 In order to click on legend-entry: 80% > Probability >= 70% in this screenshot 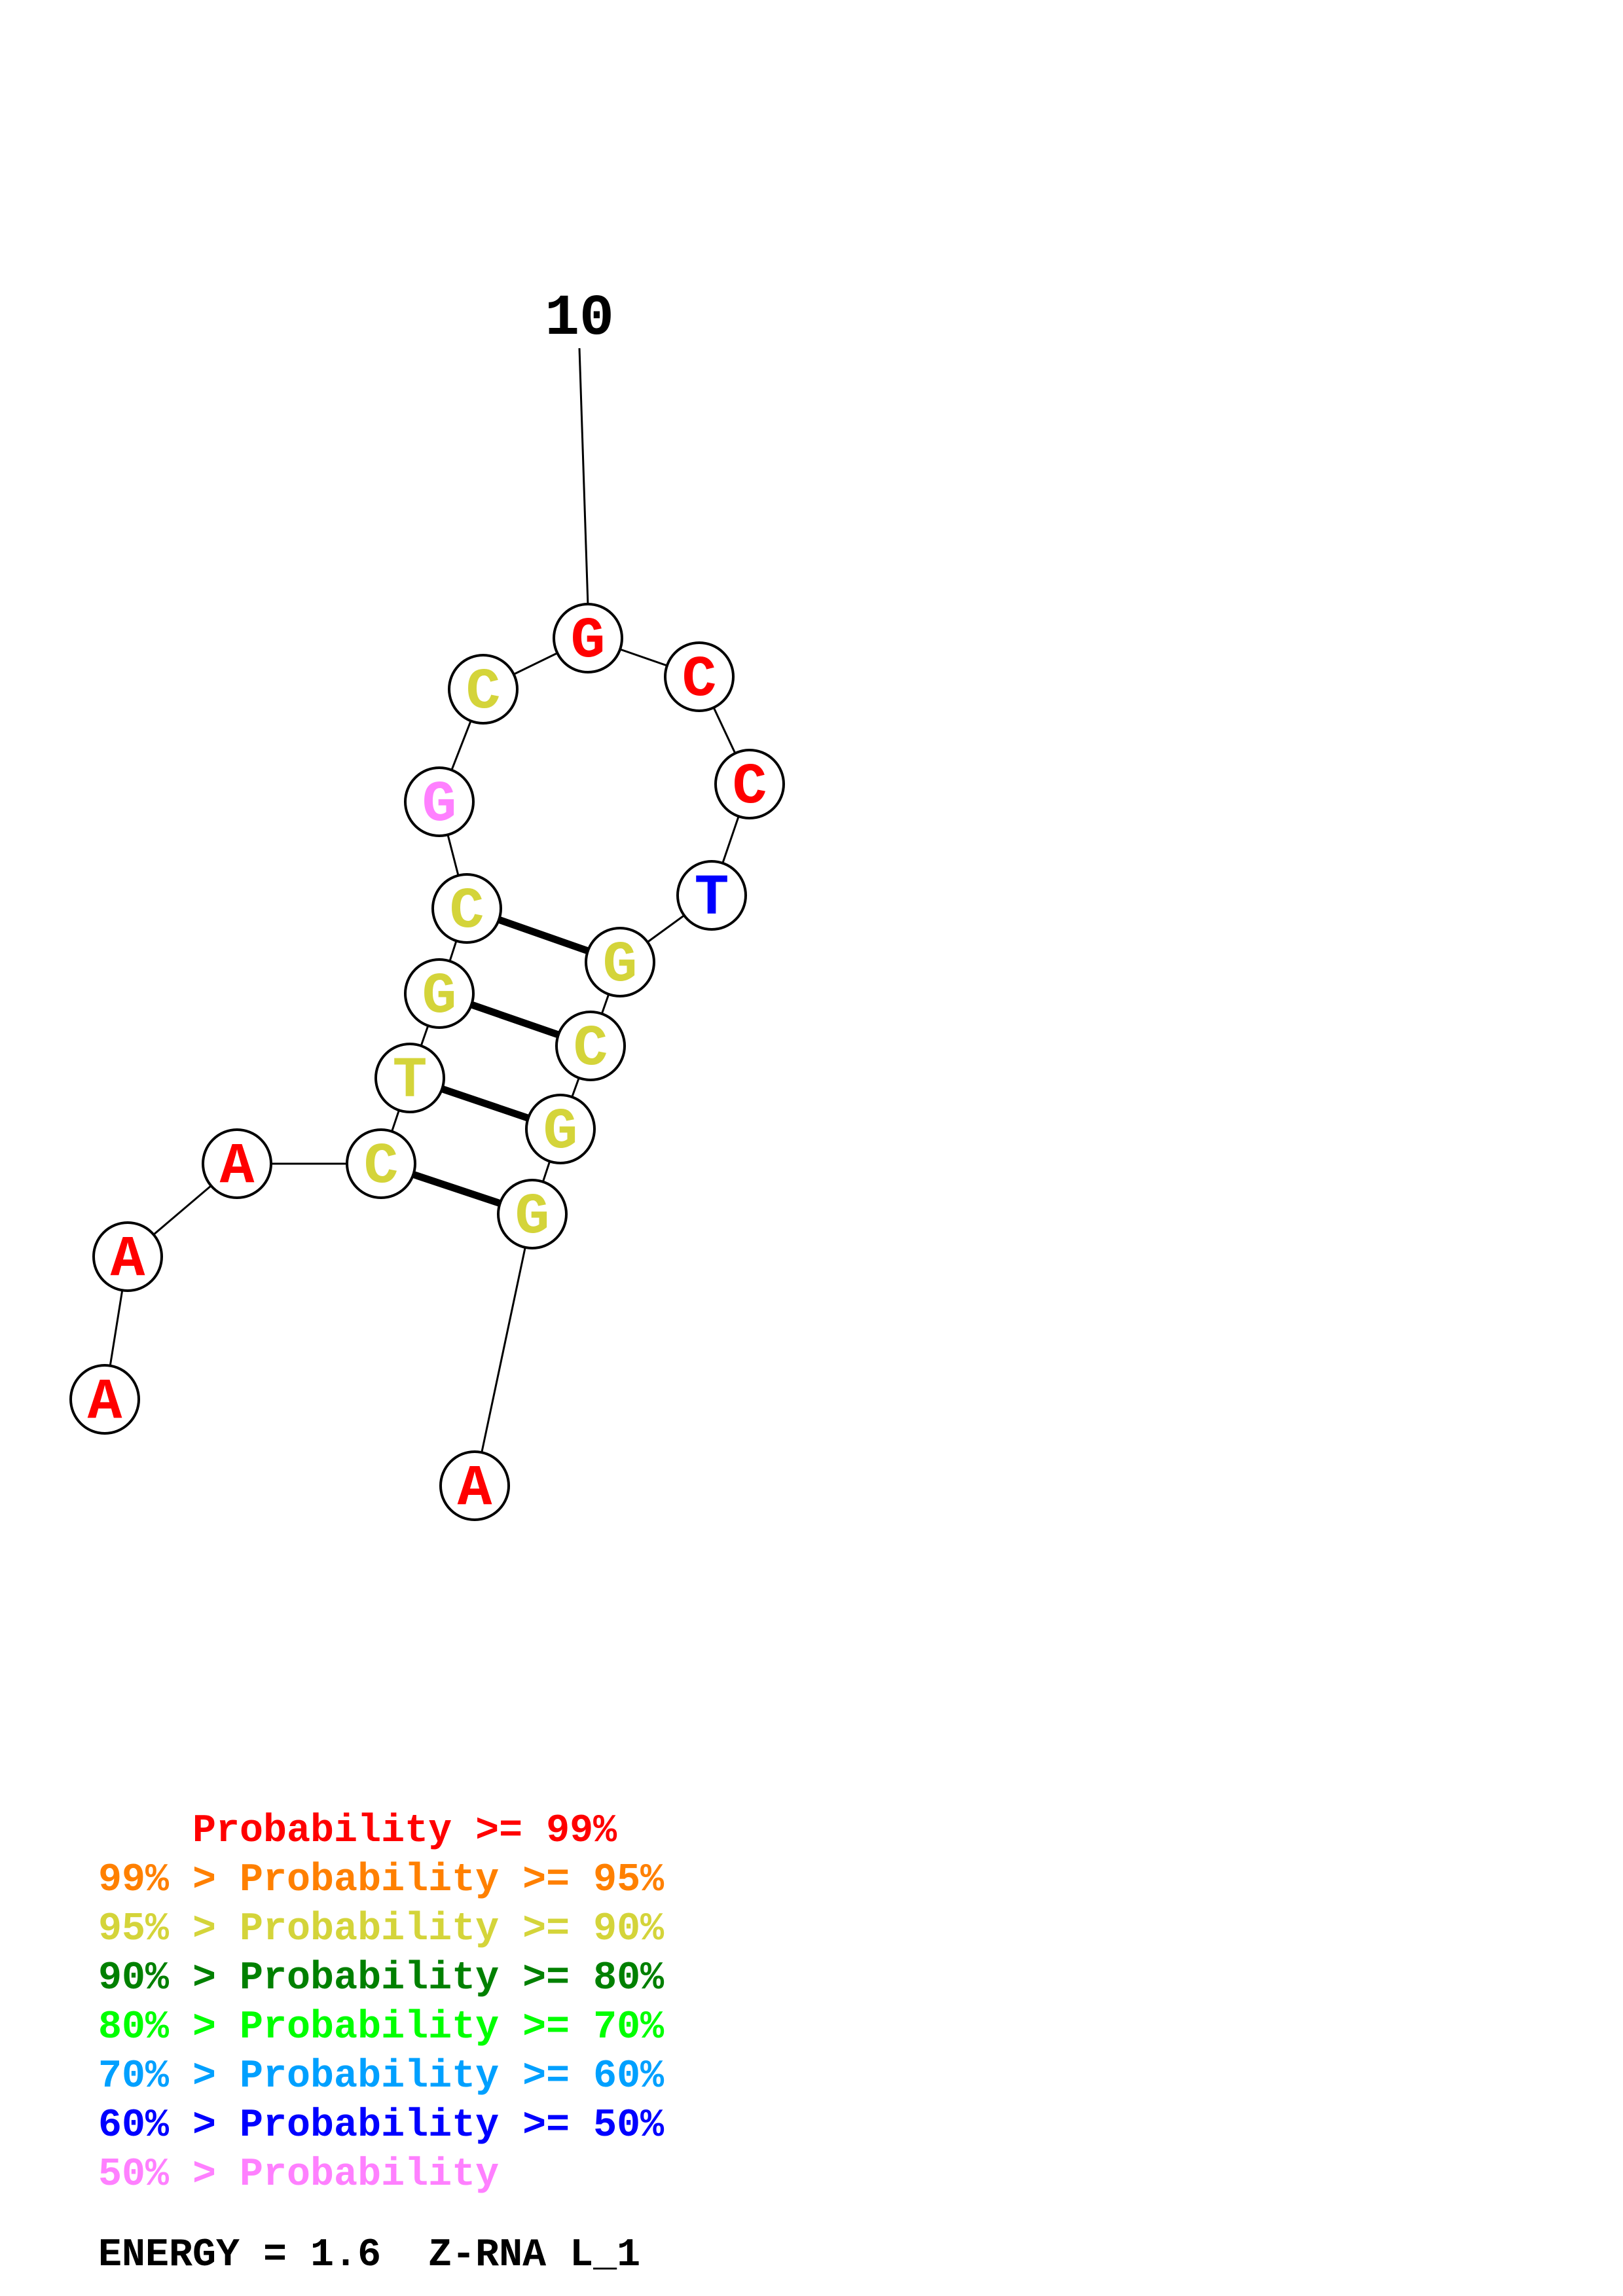, I will do `click(381, 2027)`.